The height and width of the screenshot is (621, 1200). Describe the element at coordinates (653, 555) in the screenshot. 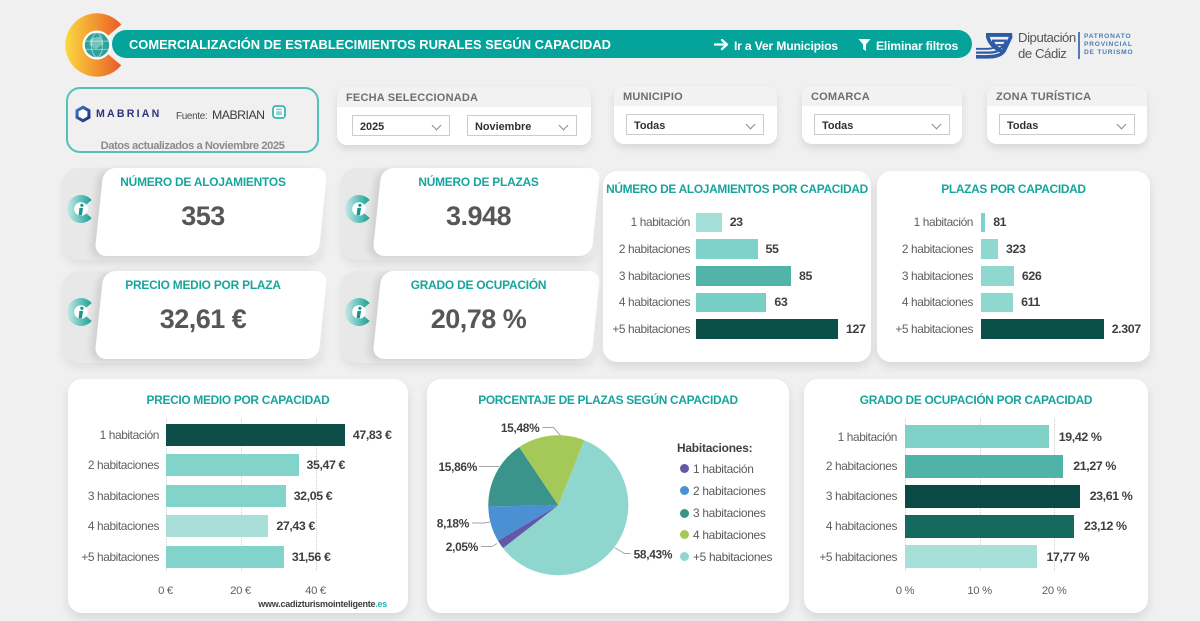

I see `svg-text: 58,43%` at that location.